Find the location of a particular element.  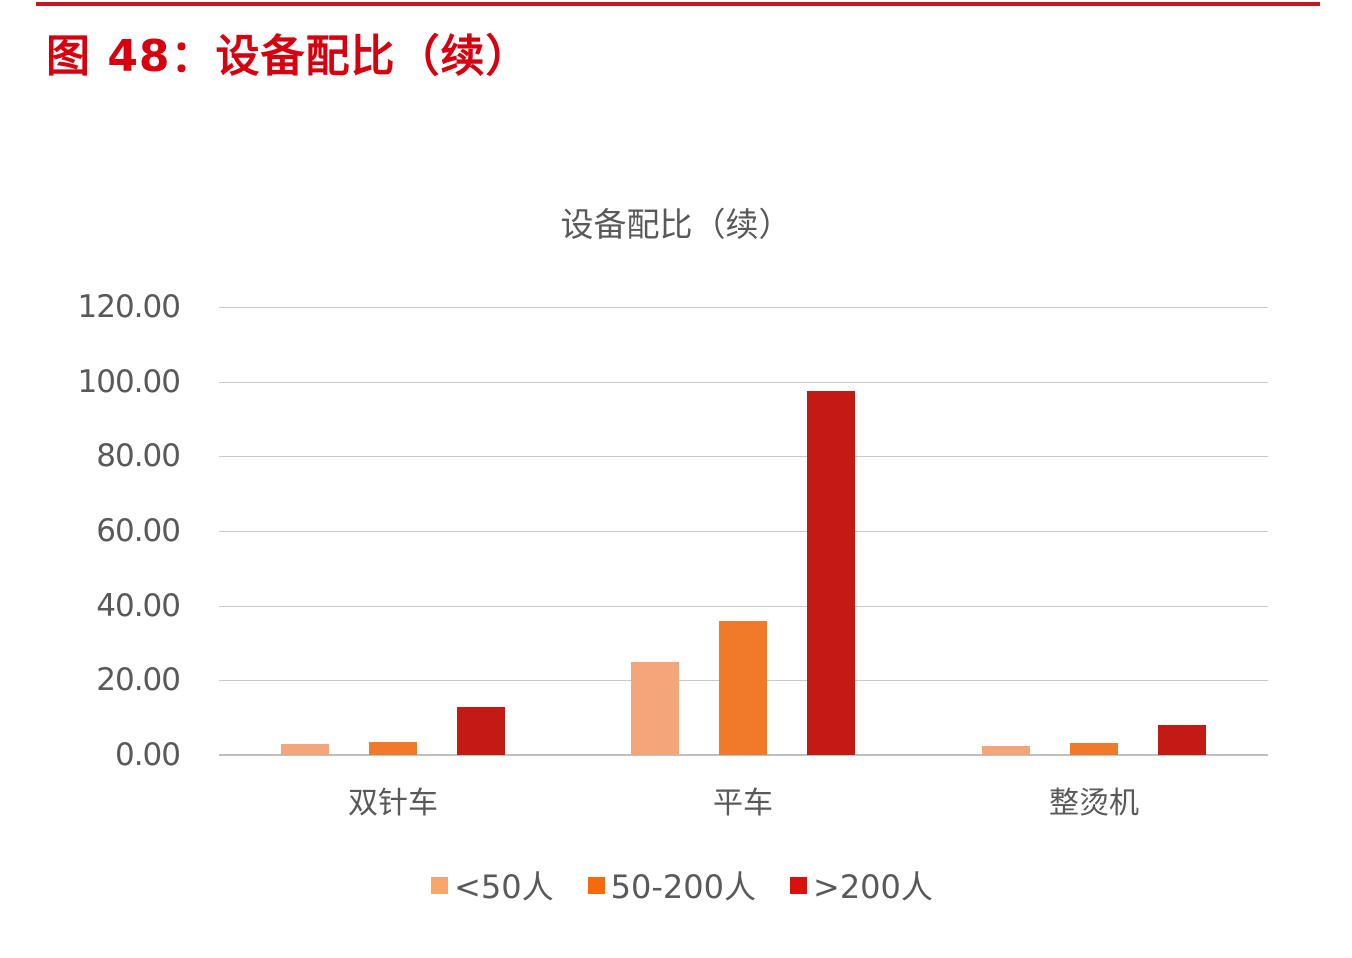

legend-label: <50人 is located at coordinates (504, 887).